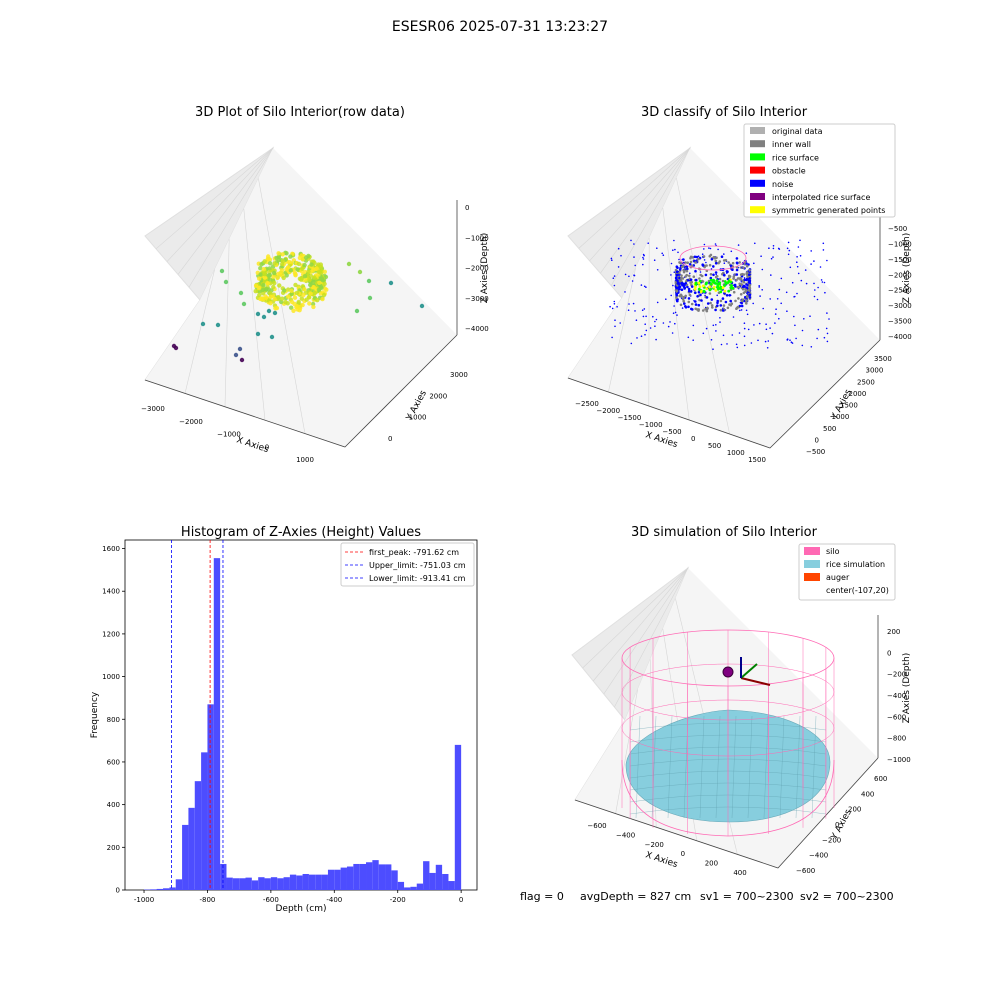 Image resolution: width=1000 pixels, height=1000 pixels. Describe the element at coordinates (900, 260) in the screenshot. I see `classify-3d-z-tick-label: −1500` at that location.